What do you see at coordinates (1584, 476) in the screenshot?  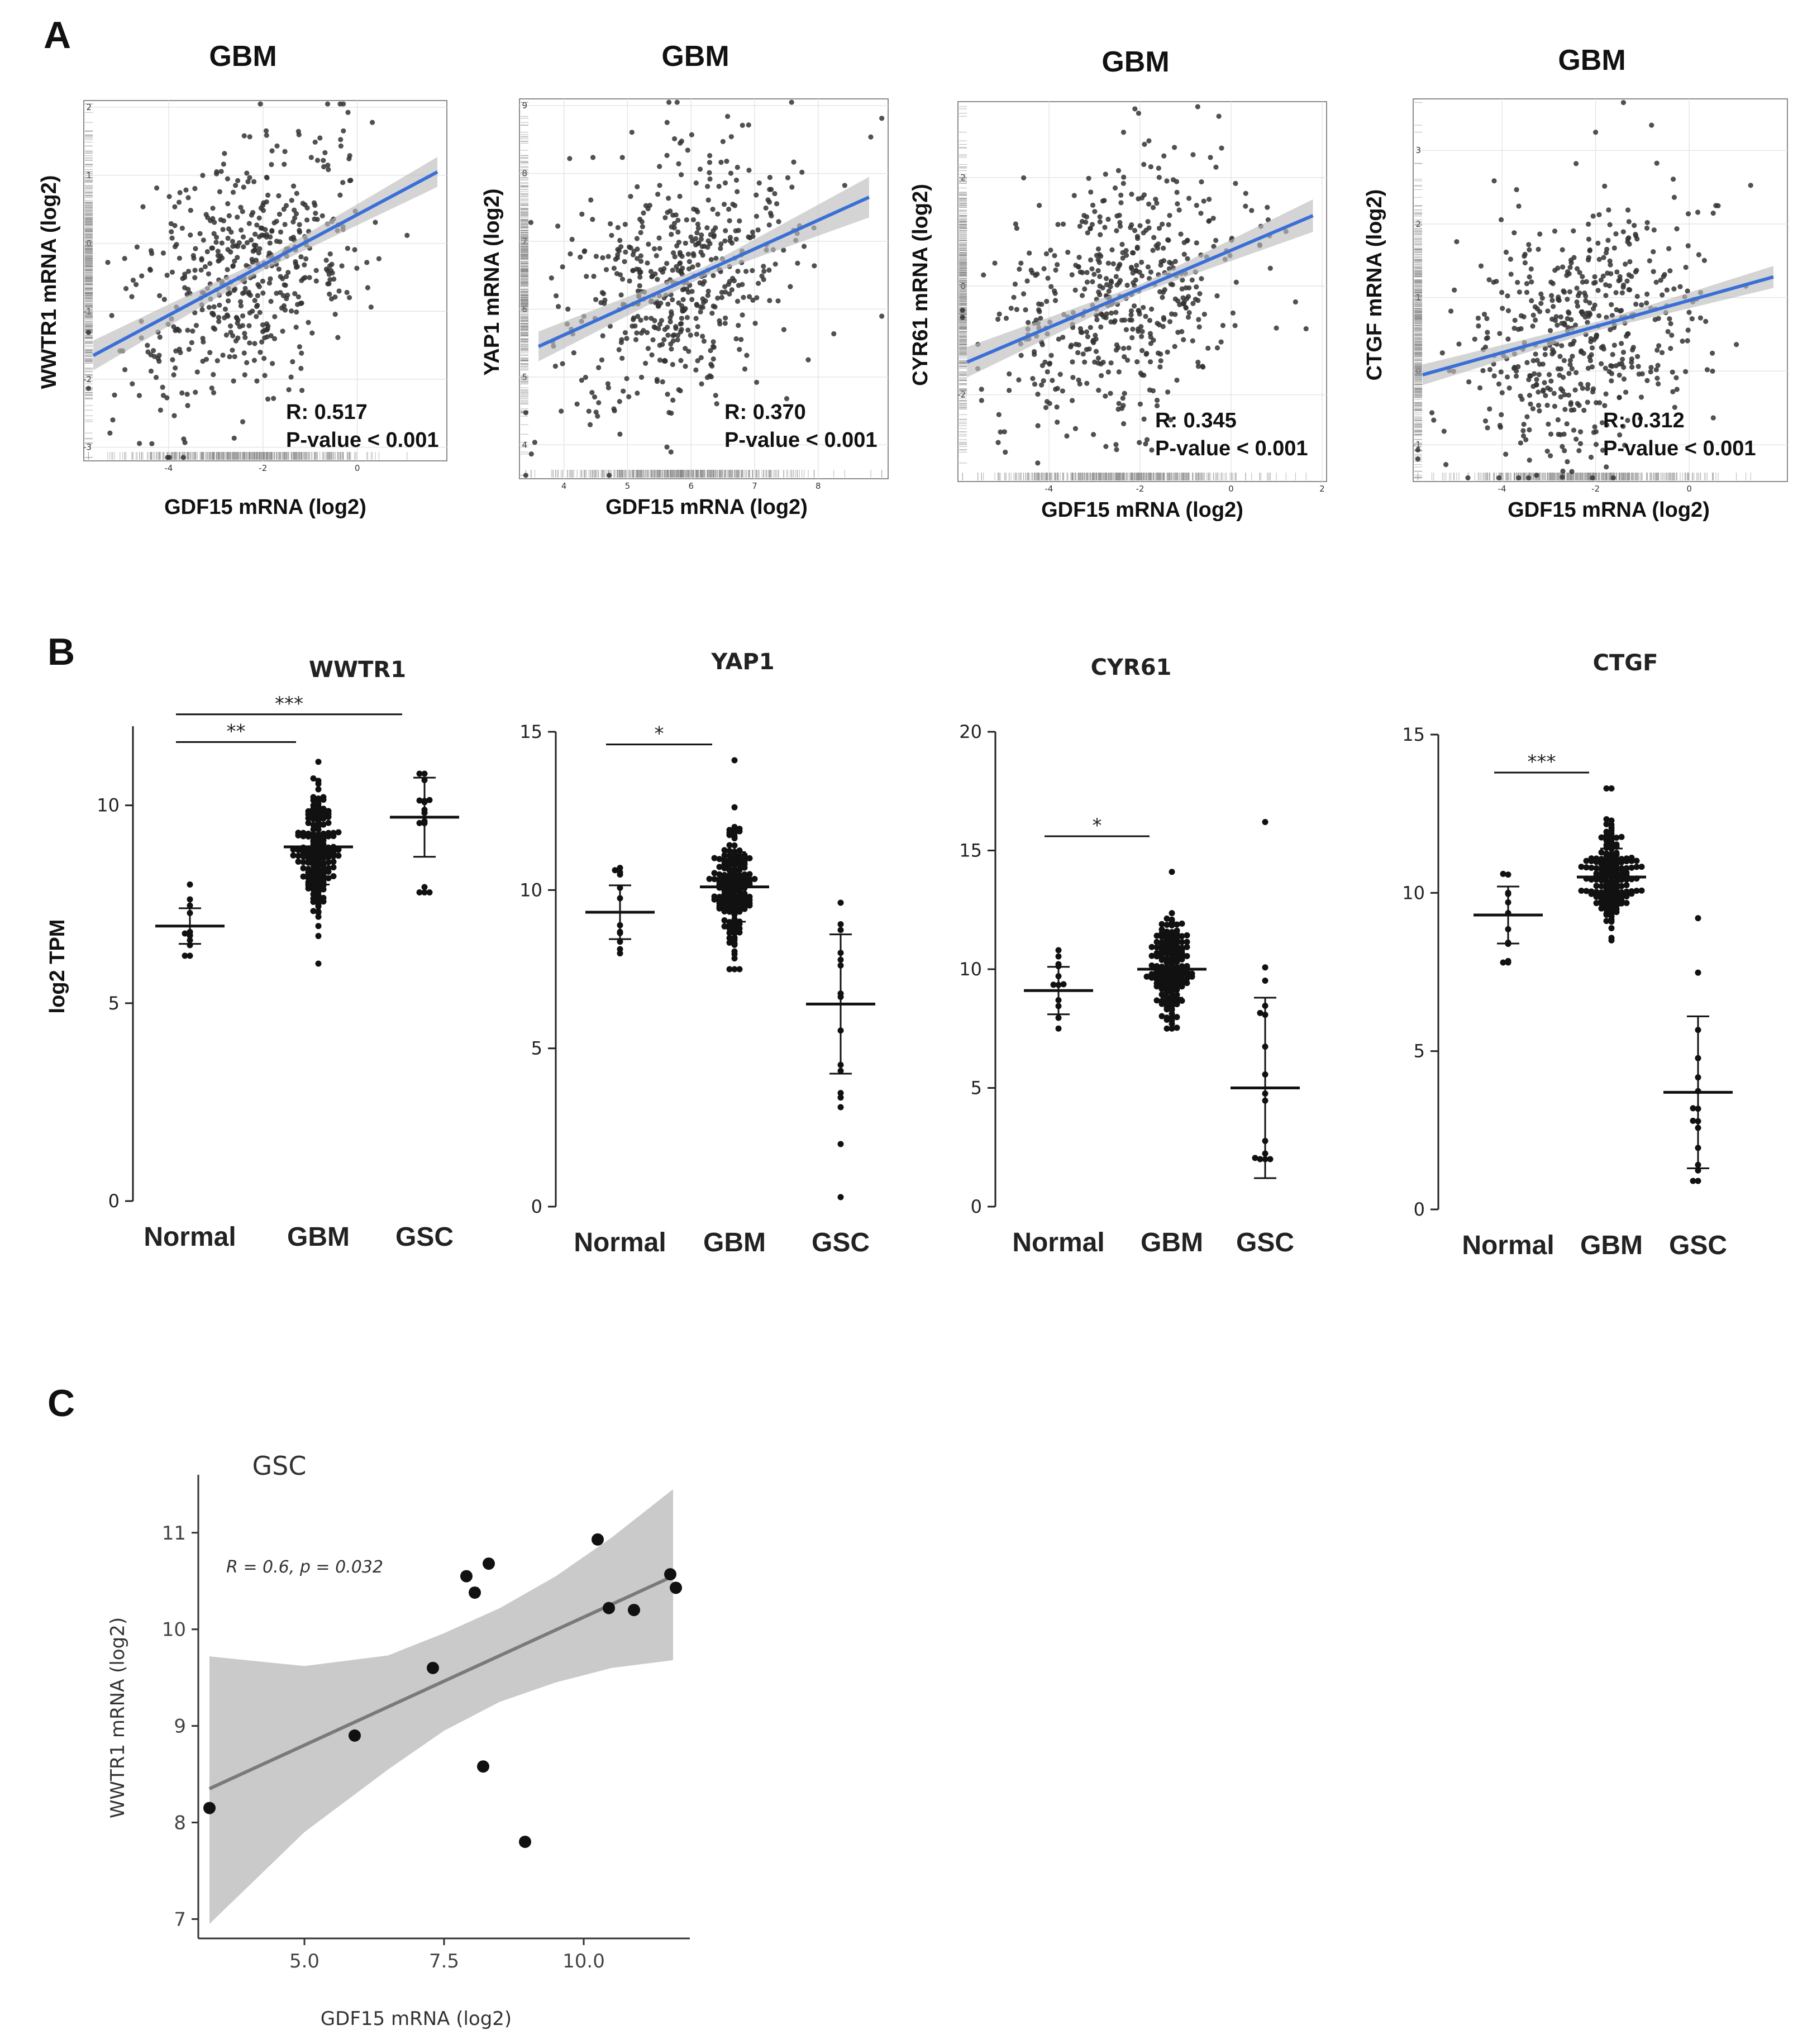 I see `rug-x` at bounding box center [1584, 476].